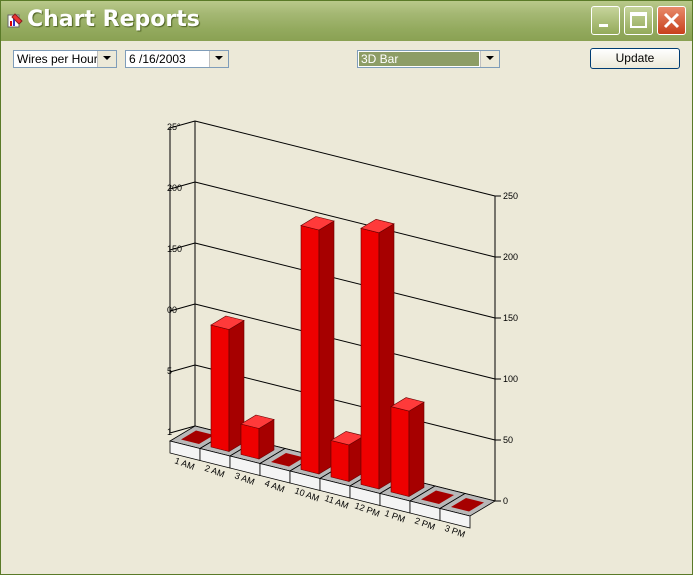 Image resolution: width=693 pixels, height=575 pixels. I want to click on date-dropdown-arrow, so click(218, 59).